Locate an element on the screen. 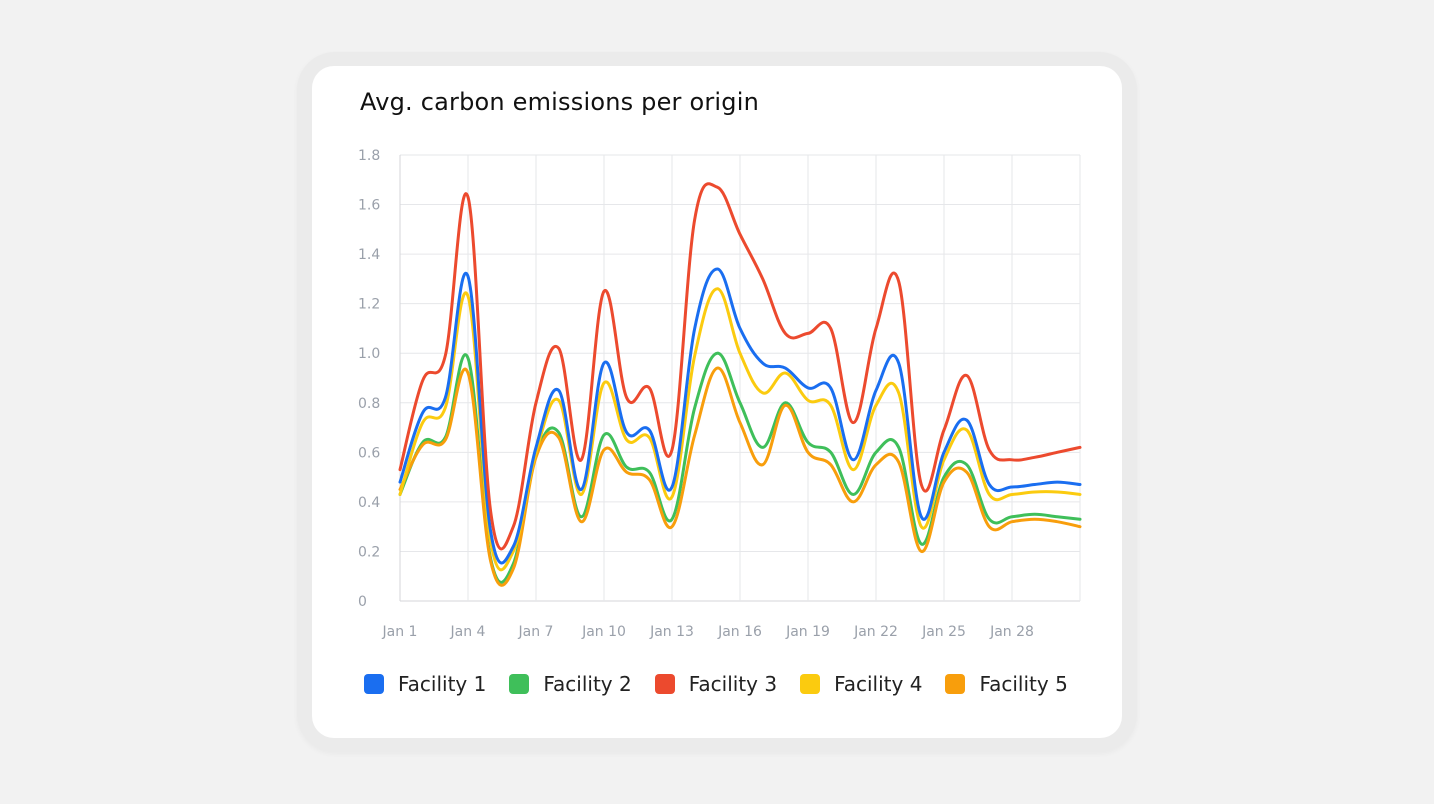 The image size is (1434, 804). legend-label: Facility 5 is located at coordinates (1023, 684).